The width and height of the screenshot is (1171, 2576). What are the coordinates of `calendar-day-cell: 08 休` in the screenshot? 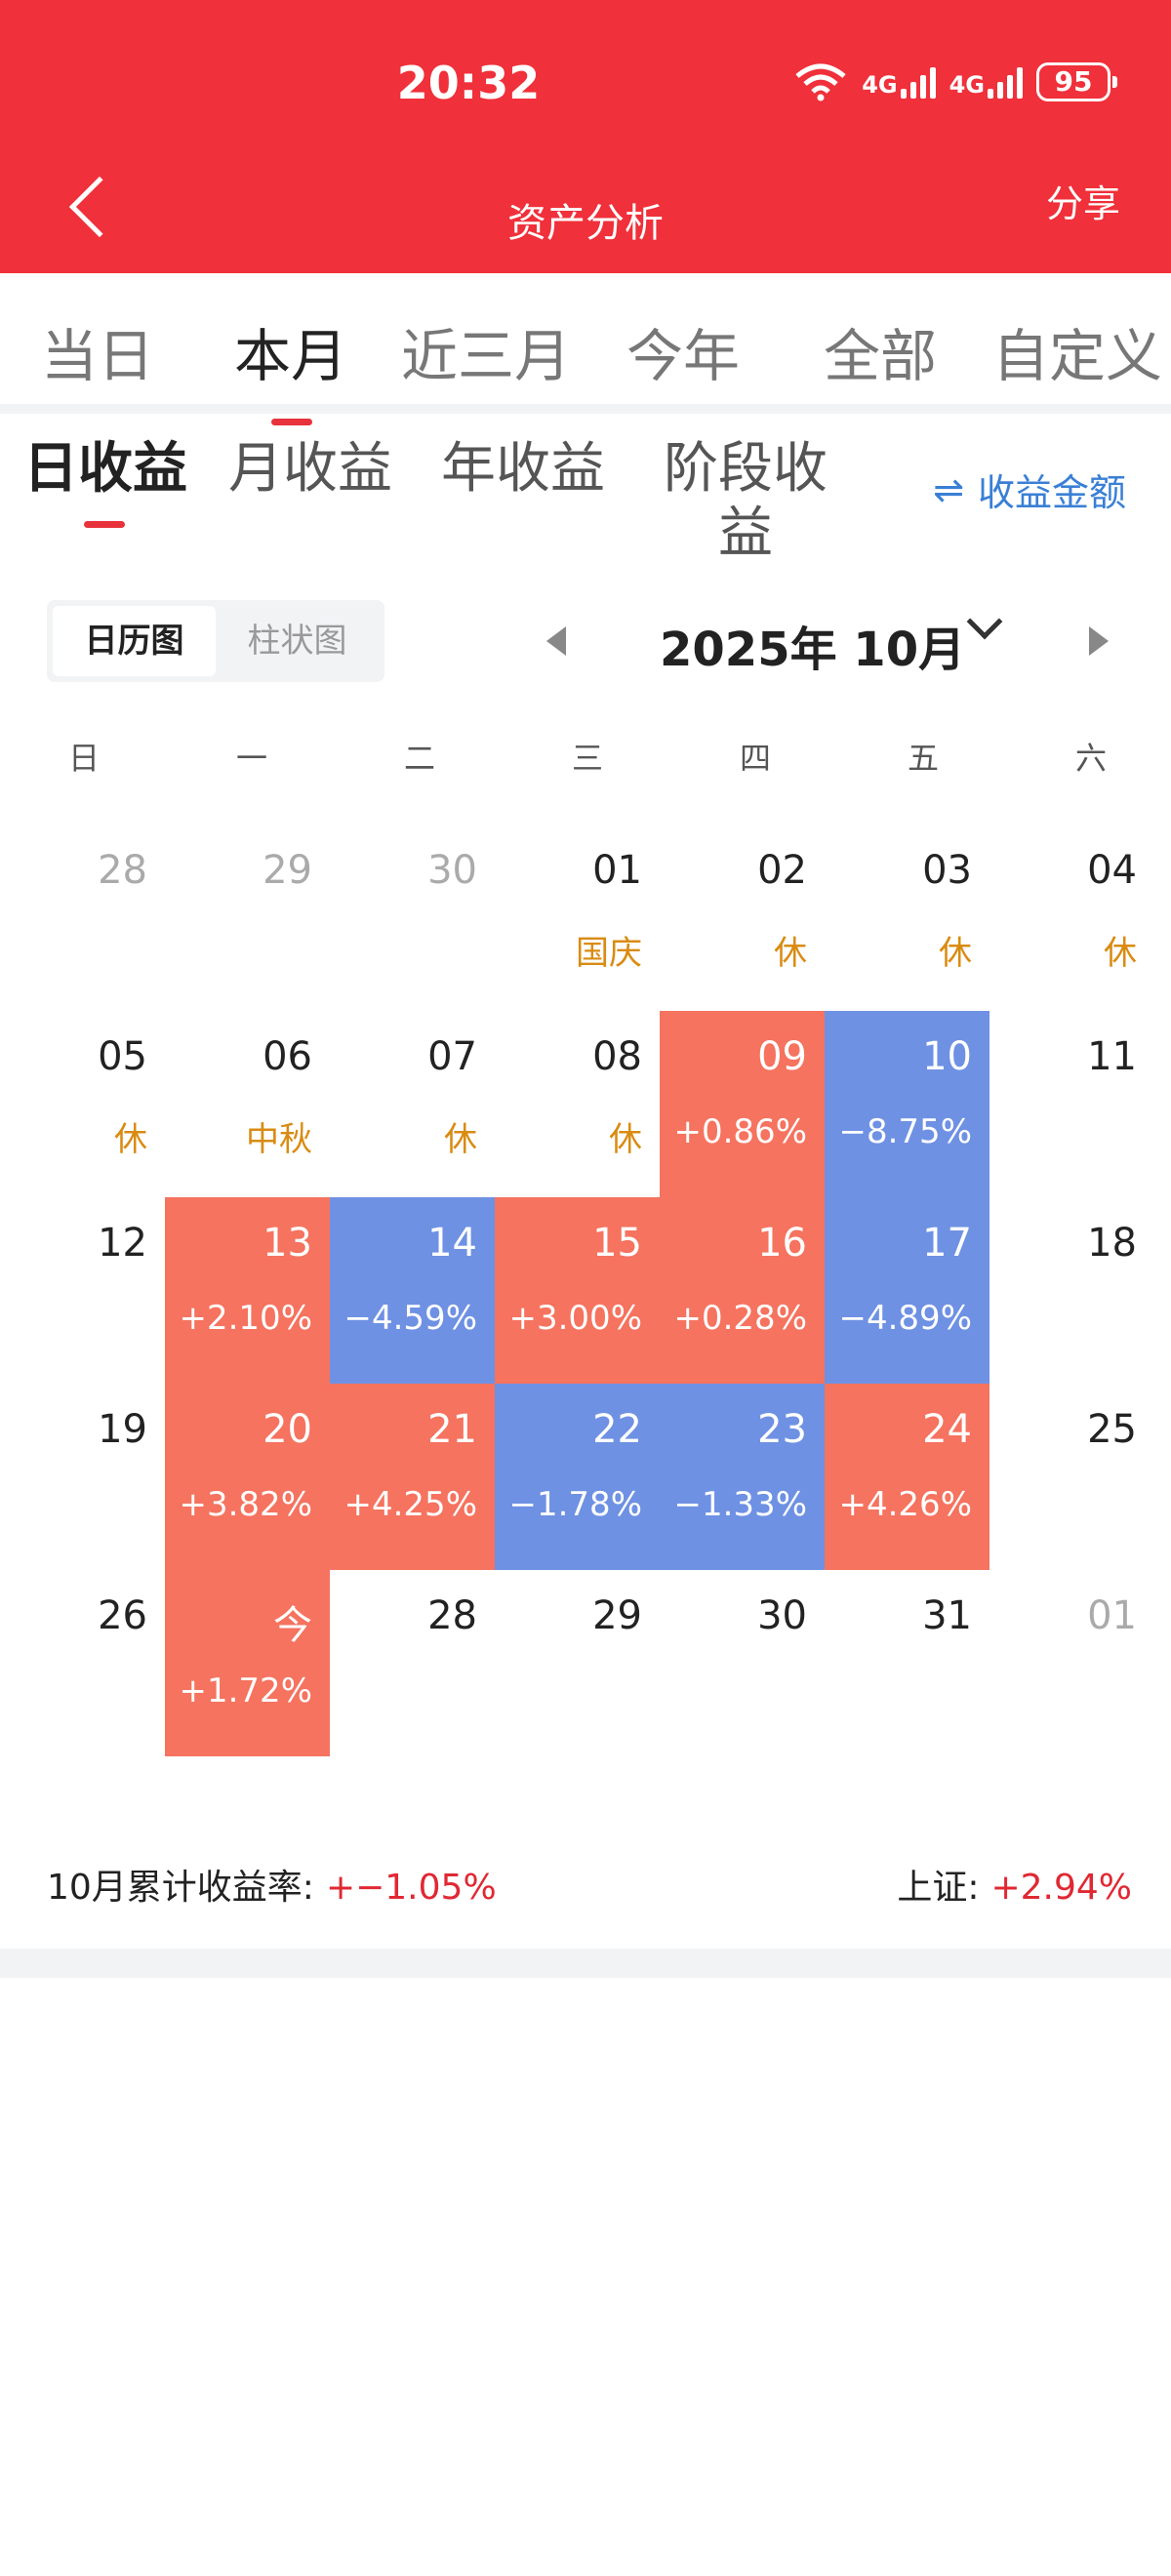 It's located at (577, 1104).